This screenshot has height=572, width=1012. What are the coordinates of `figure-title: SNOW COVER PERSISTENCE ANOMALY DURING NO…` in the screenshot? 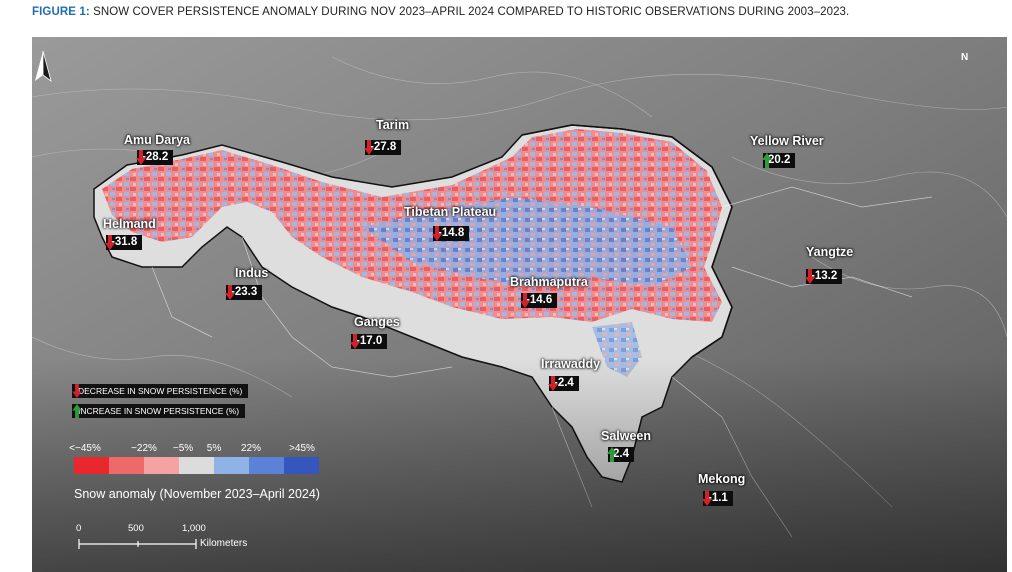 It's located at (471, 12).